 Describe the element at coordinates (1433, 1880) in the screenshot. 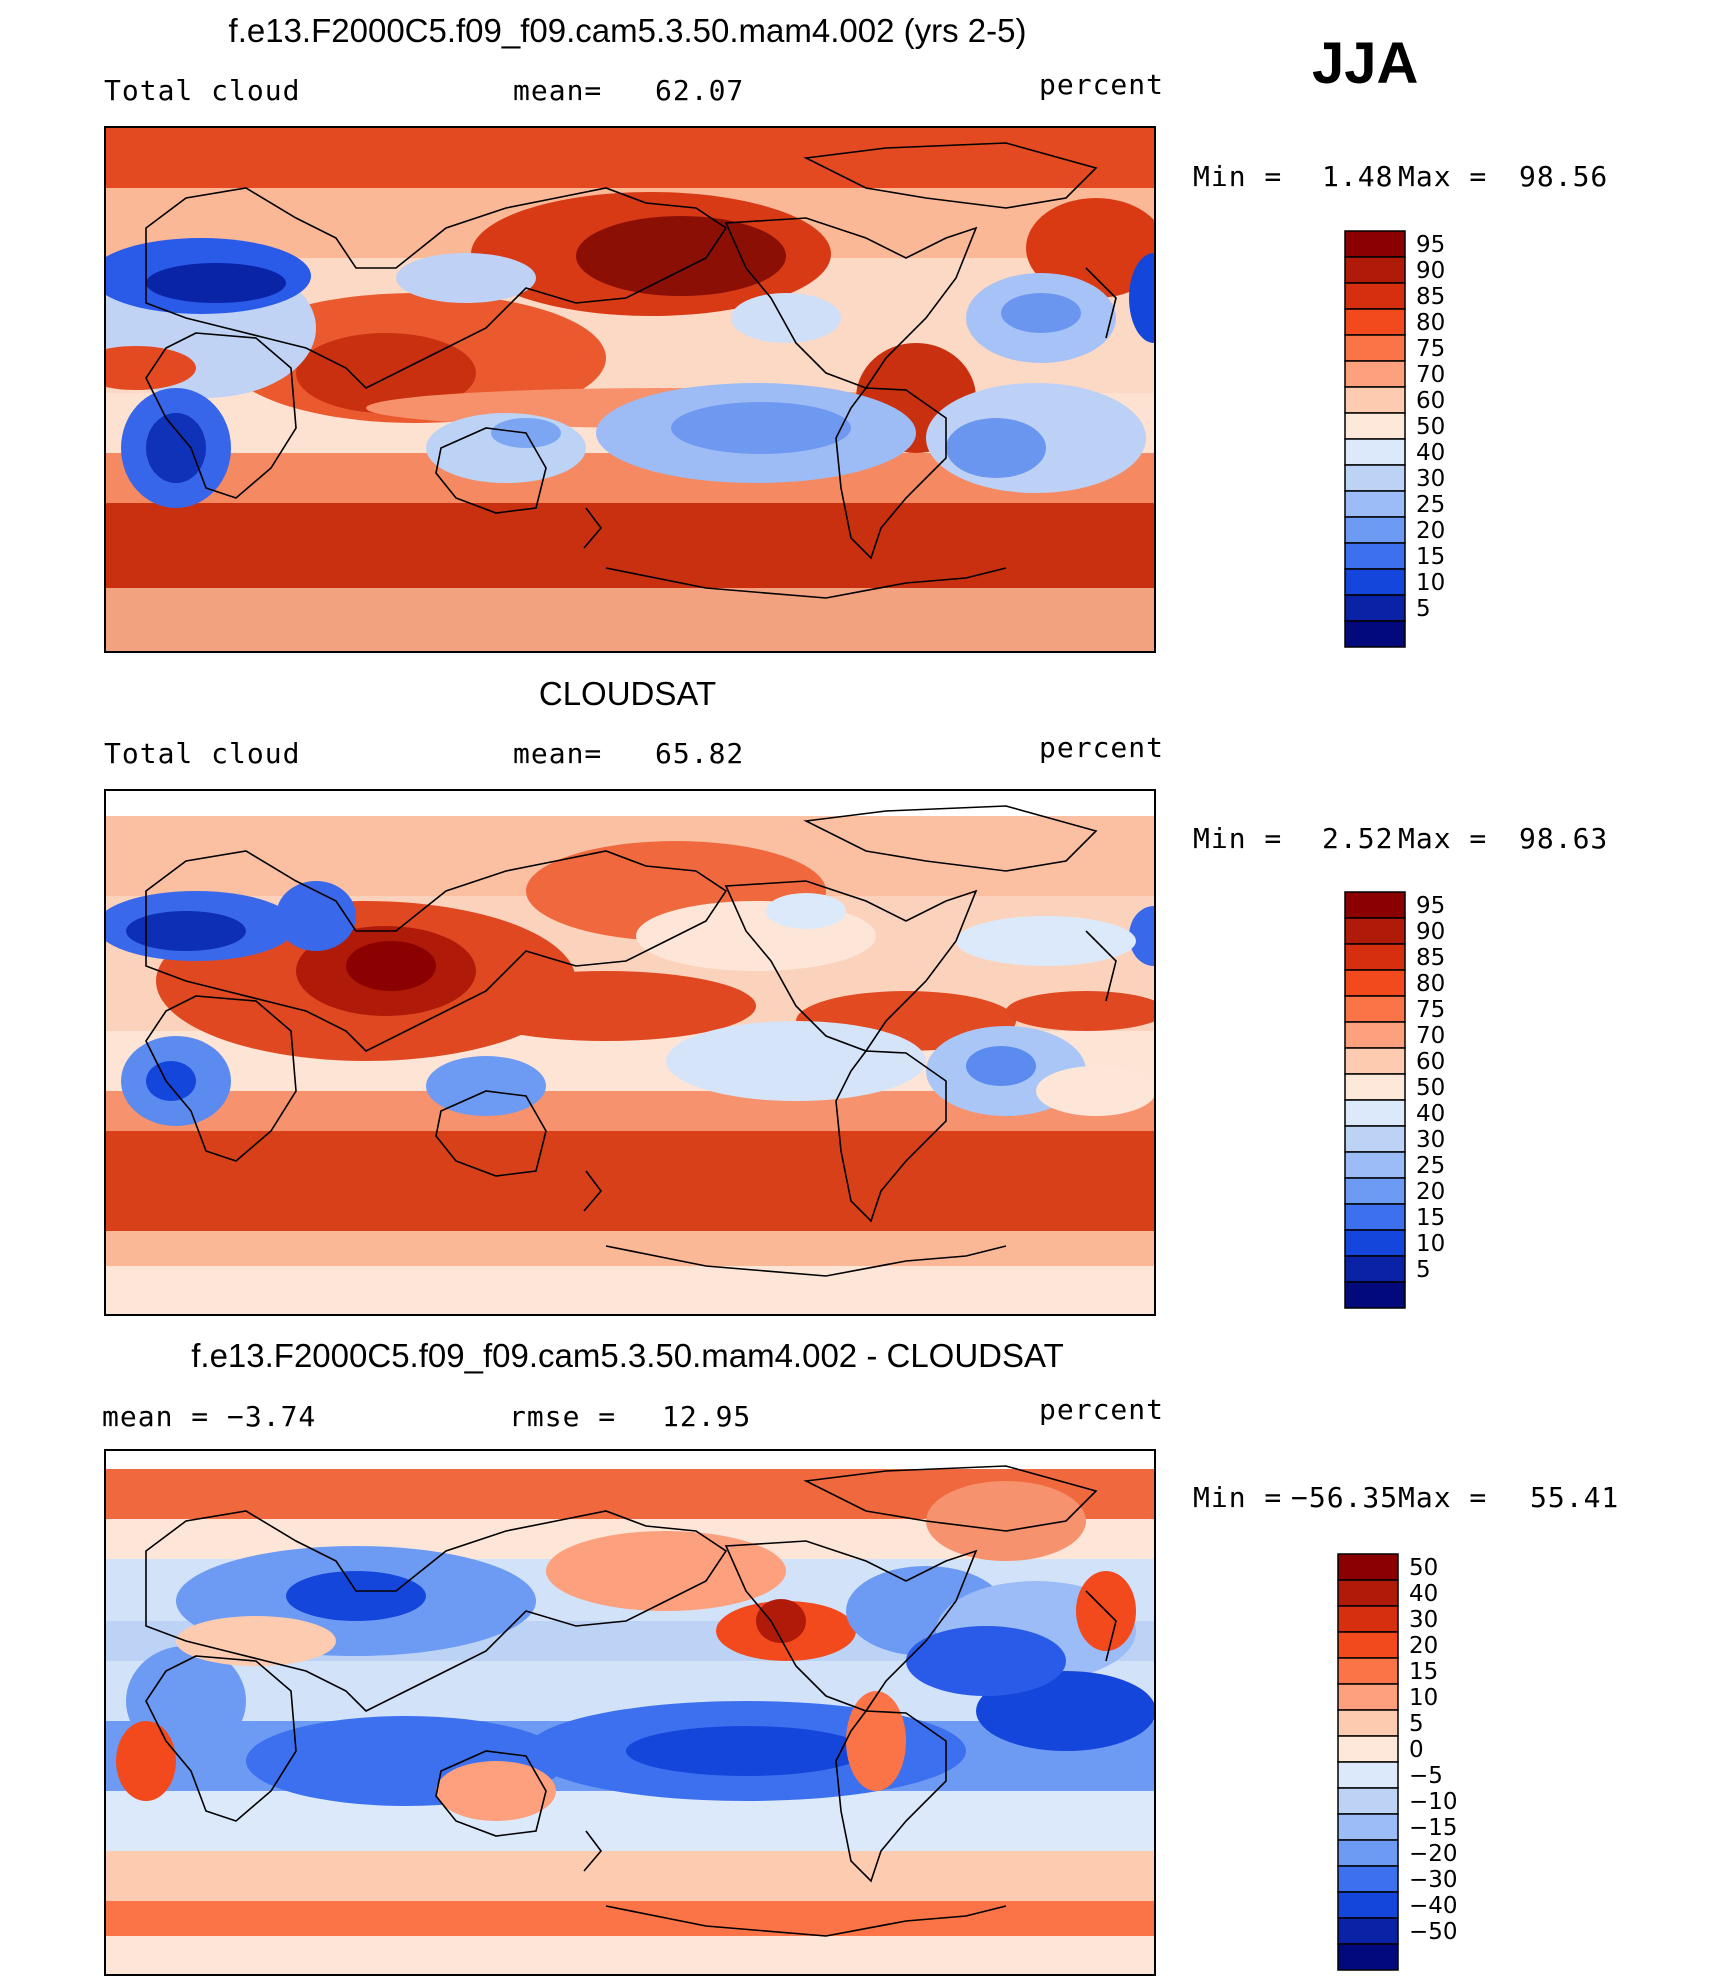

I see `colorbar-label: −30` at that location.